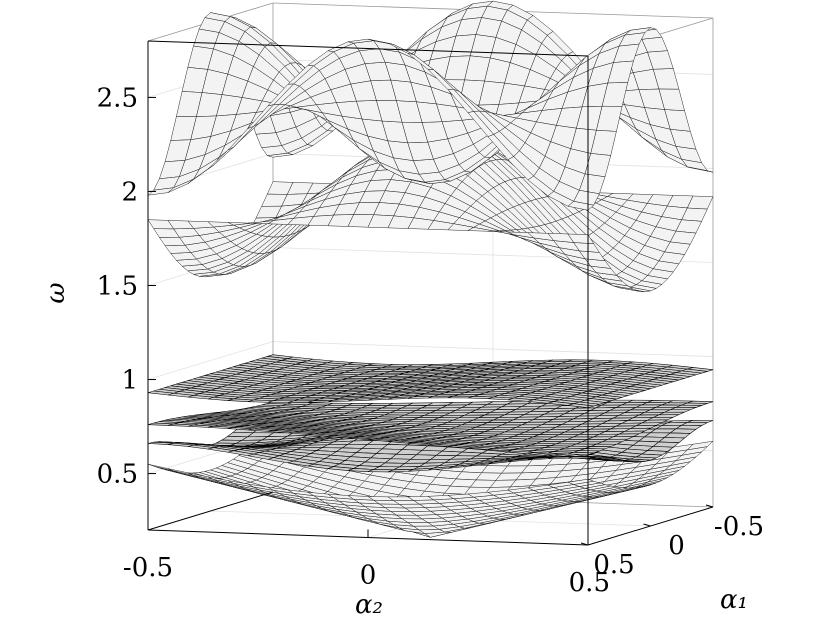 The height and width of the screenshot is (622, 830). I want to click on z-axis-label: ω, so click(56, 292).